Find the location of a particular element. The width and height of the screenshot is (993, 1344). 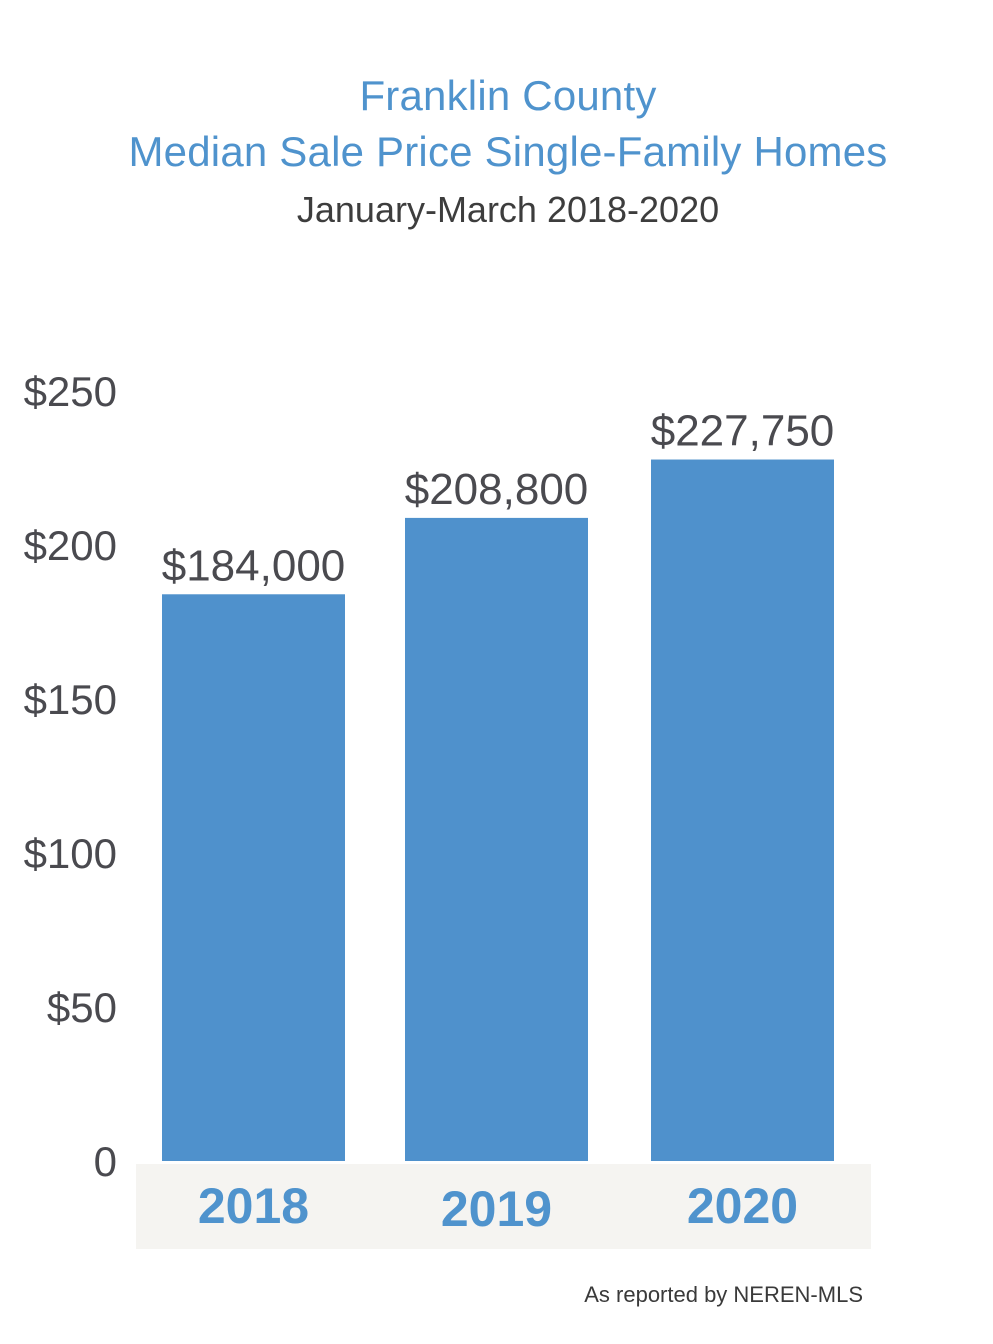

x-axis-band is located at coordinates (503, 1206).